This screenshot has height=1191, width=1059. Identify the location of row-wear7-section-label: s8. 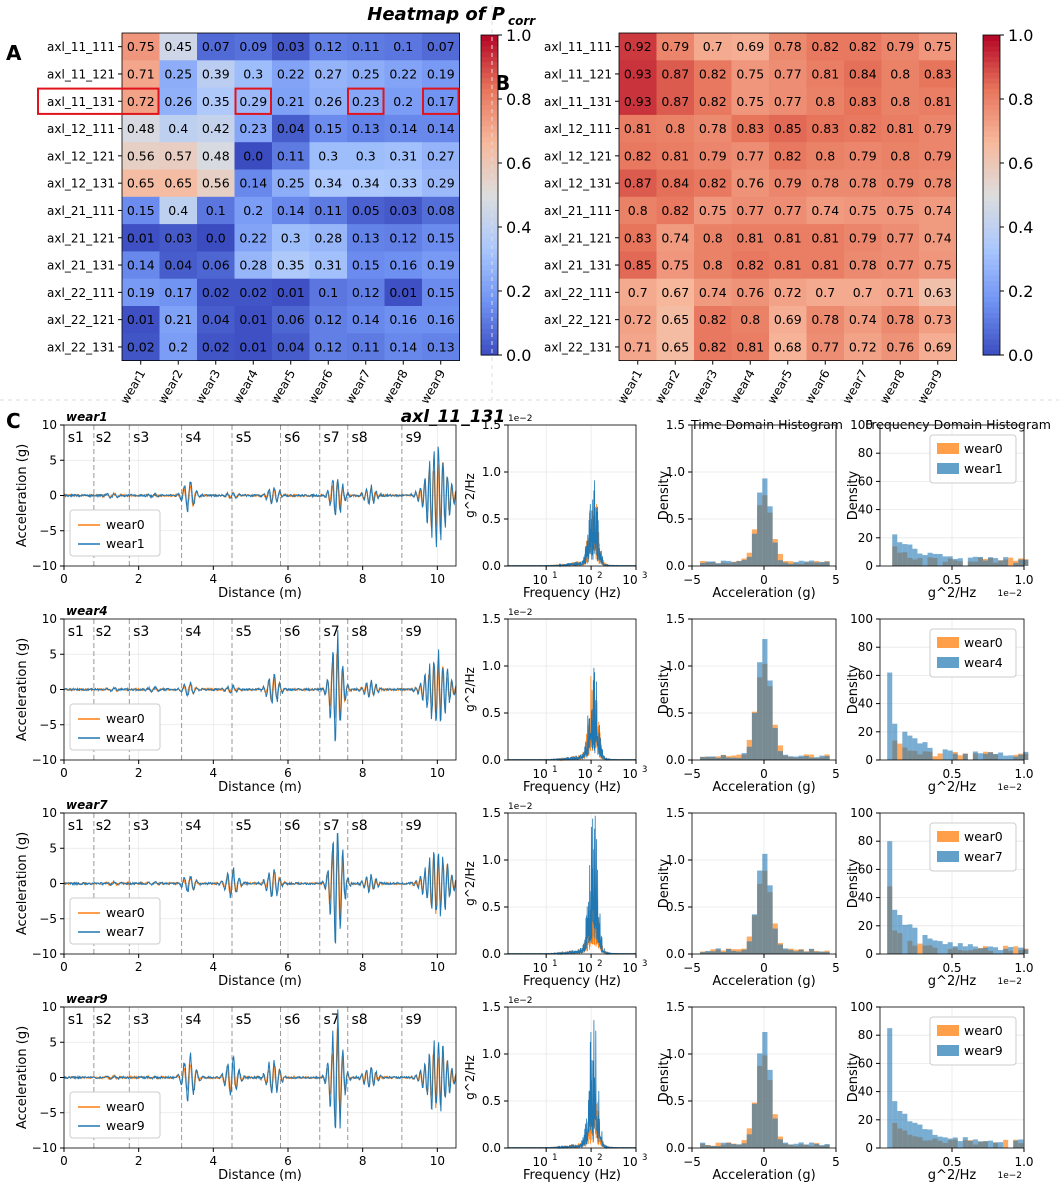
(359, 826).